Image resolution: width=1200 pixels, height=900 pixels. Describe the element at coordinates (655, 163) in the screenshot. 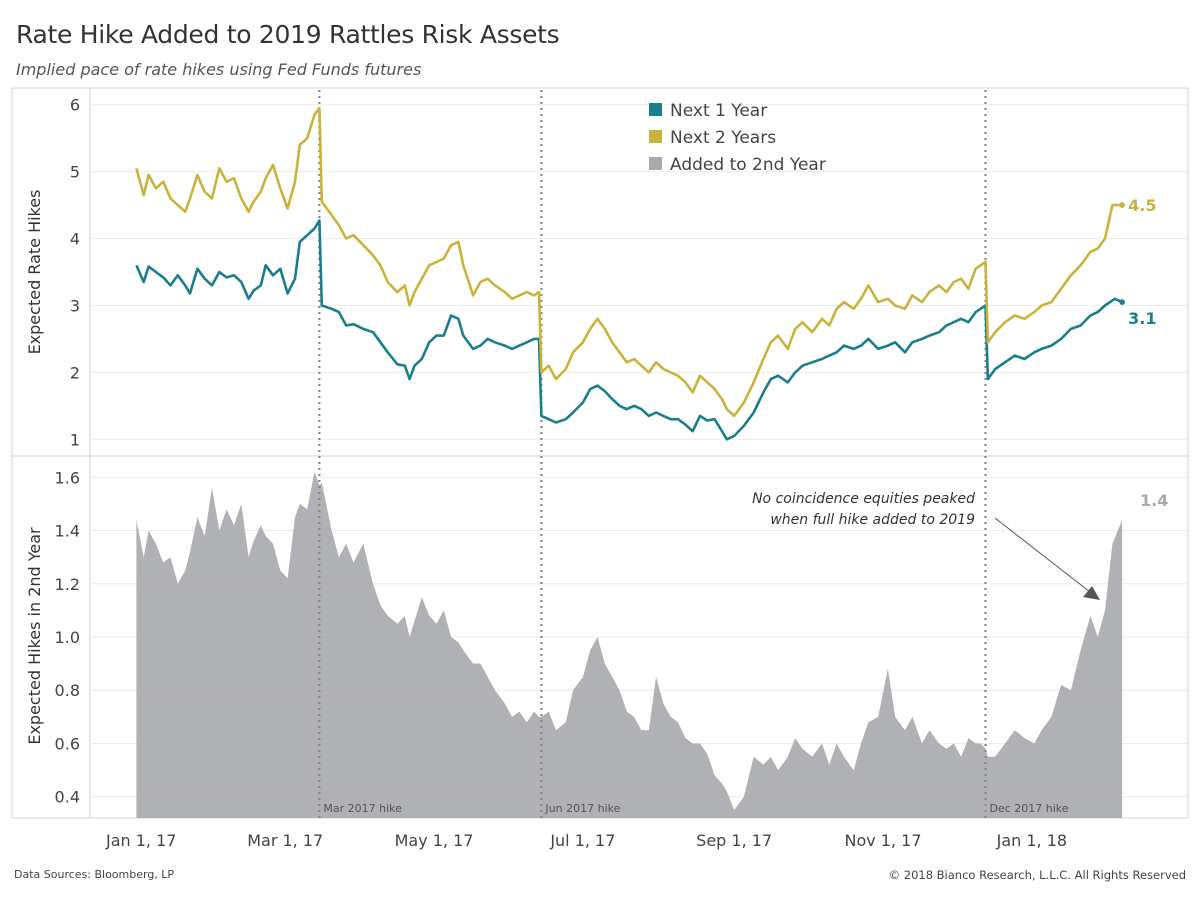

I see `legend-swatch-added-to-2nd-year` at that location.